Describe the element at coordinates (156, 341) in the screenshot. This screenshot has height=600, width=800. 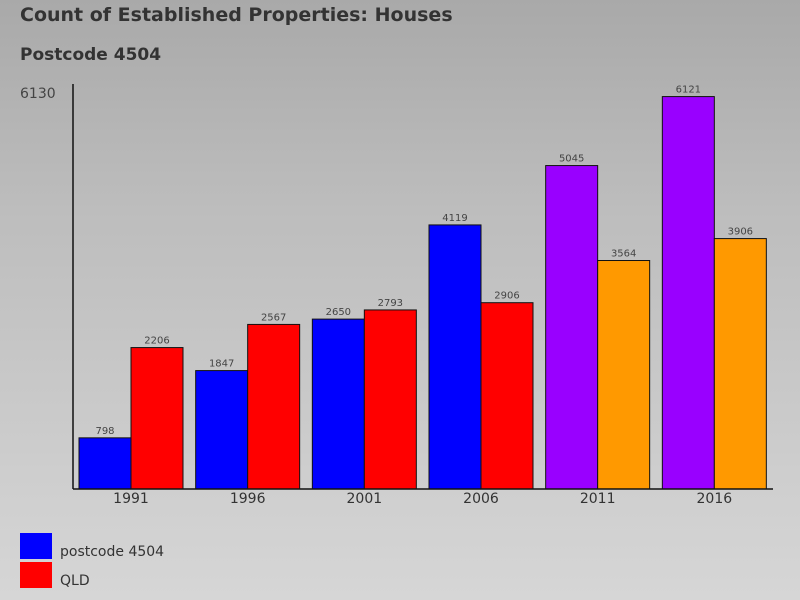
I see `value-label-qld-1991: 2206` at that location.